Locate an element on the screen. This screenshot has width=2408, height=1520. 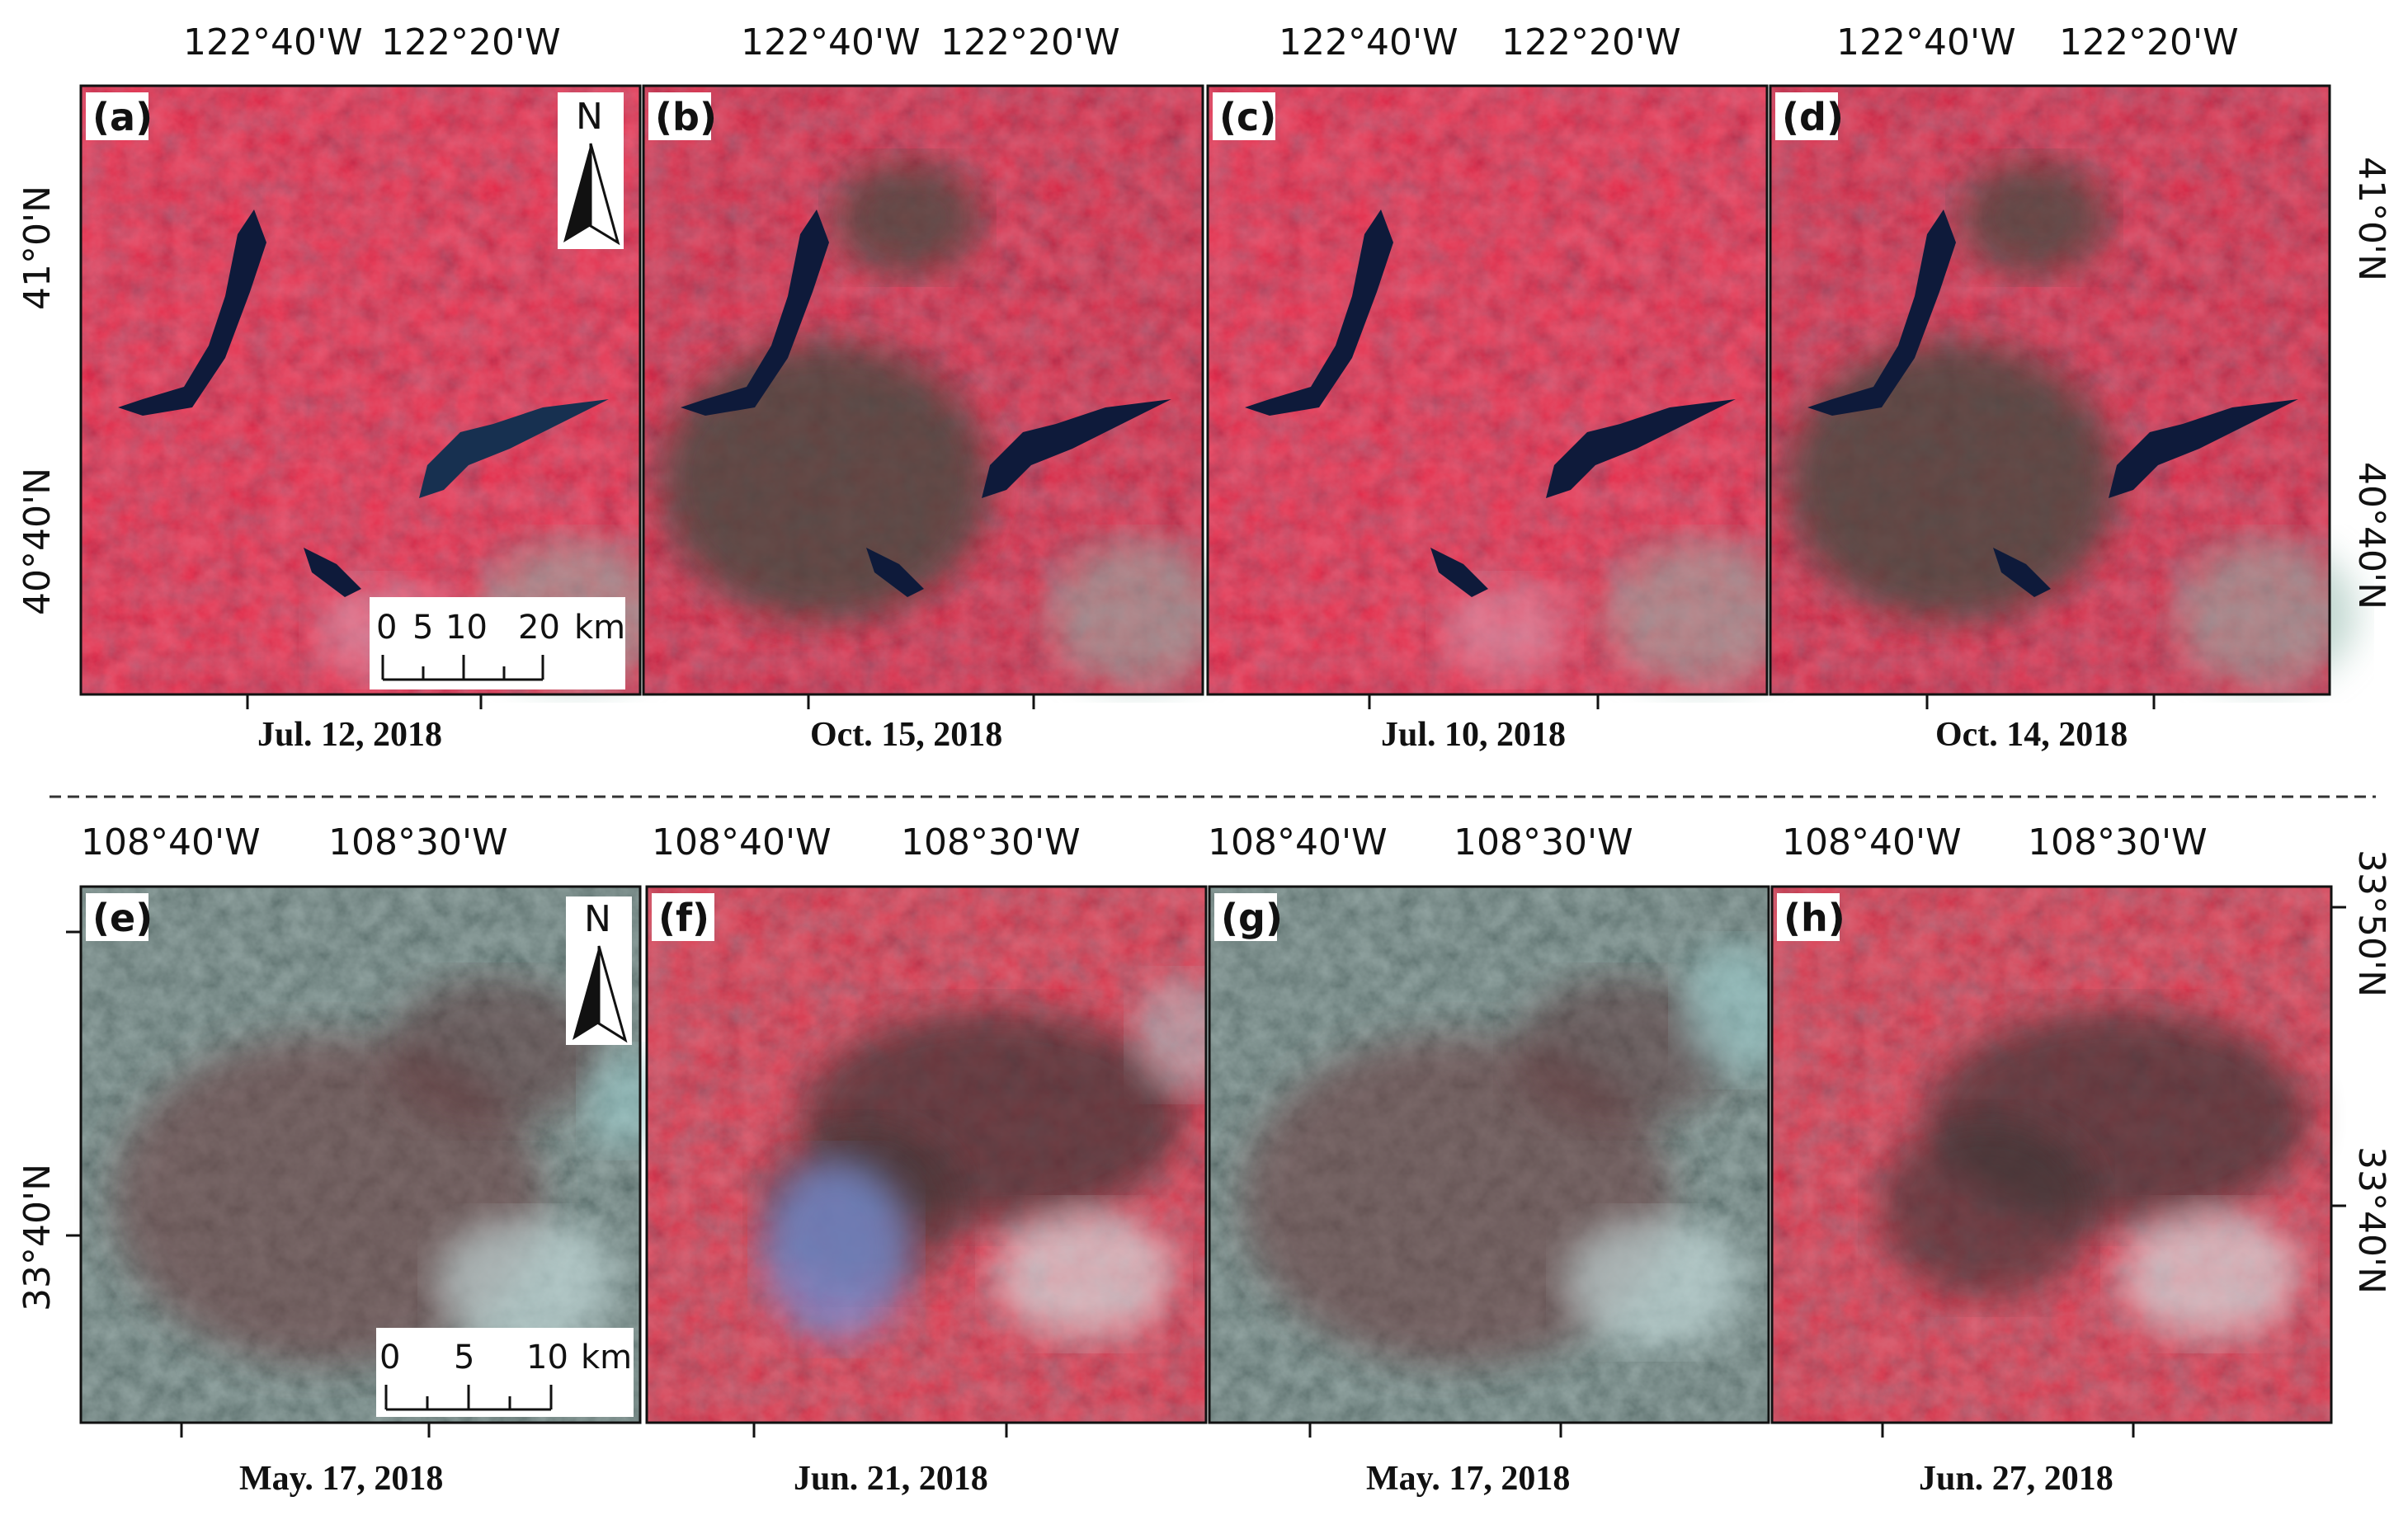
scale-bar: 0 5 10 20 km is located at coordinates (497, 643).